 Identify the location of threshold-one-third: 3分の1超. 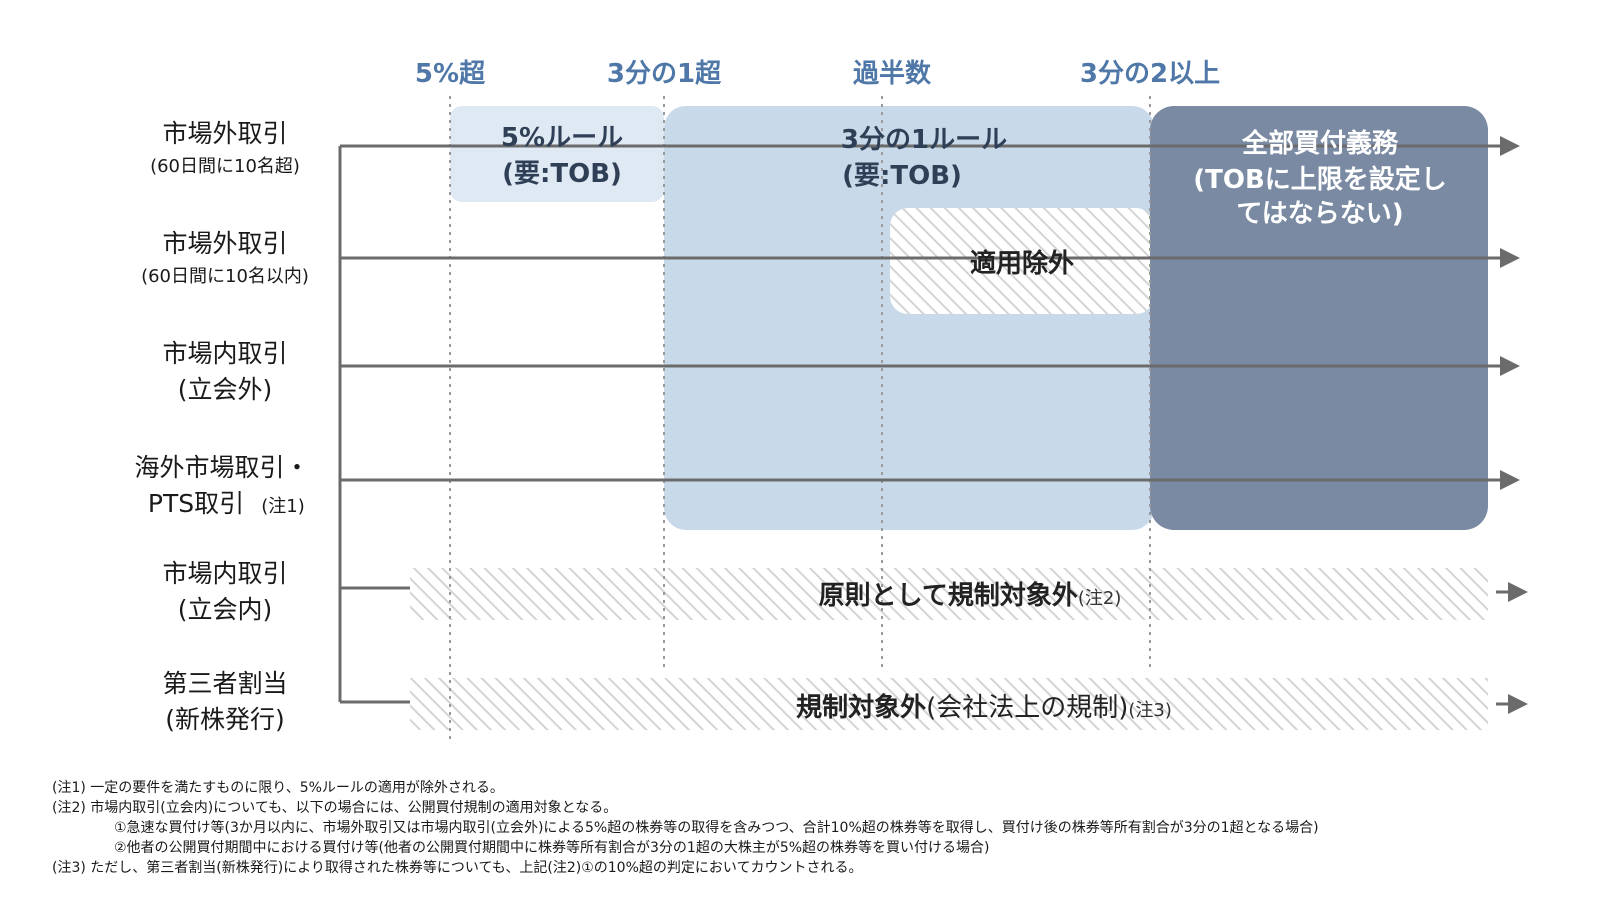
(664, 74).